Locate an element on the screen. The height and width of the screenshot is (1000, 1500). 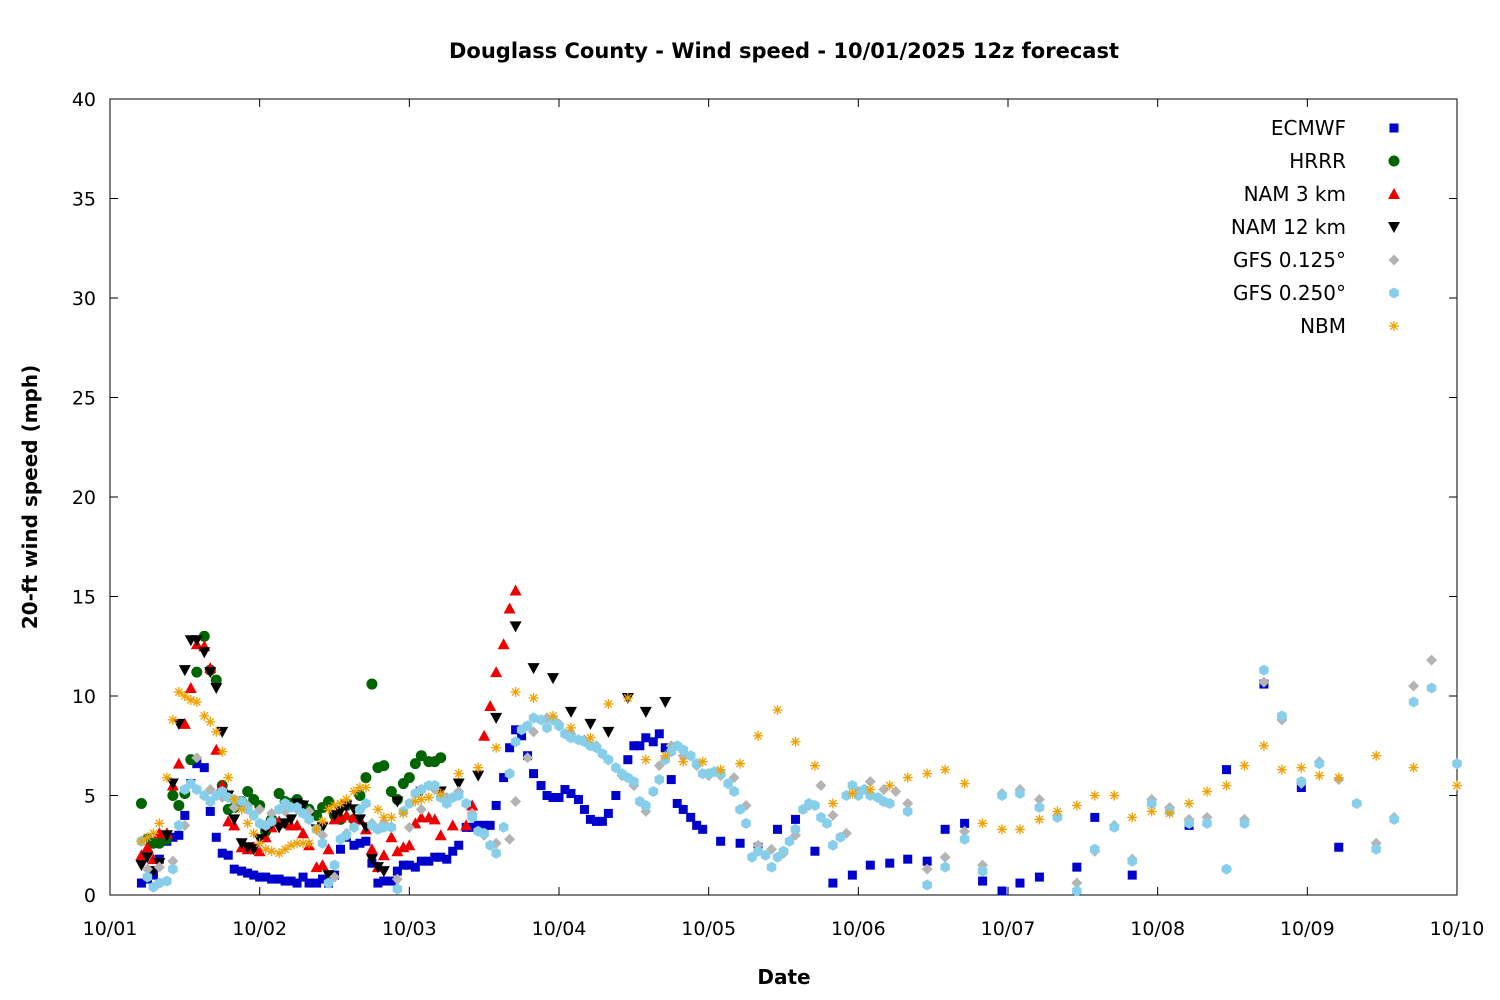
legend-label-gfs-0-250: GFS 0.250° is located at coordinates (1289, 293).